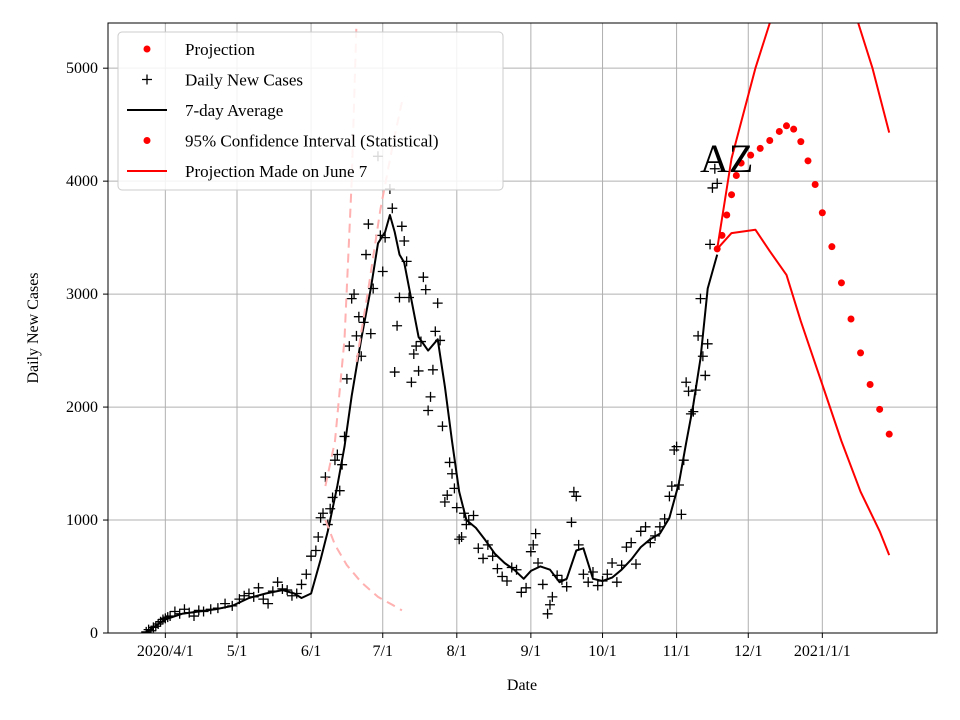 The width and height of the screenshot is (960, 720). Describe the element at coordinates (383, 651) in the screenshot. I see `x-tick-label: 7/1` at that location.